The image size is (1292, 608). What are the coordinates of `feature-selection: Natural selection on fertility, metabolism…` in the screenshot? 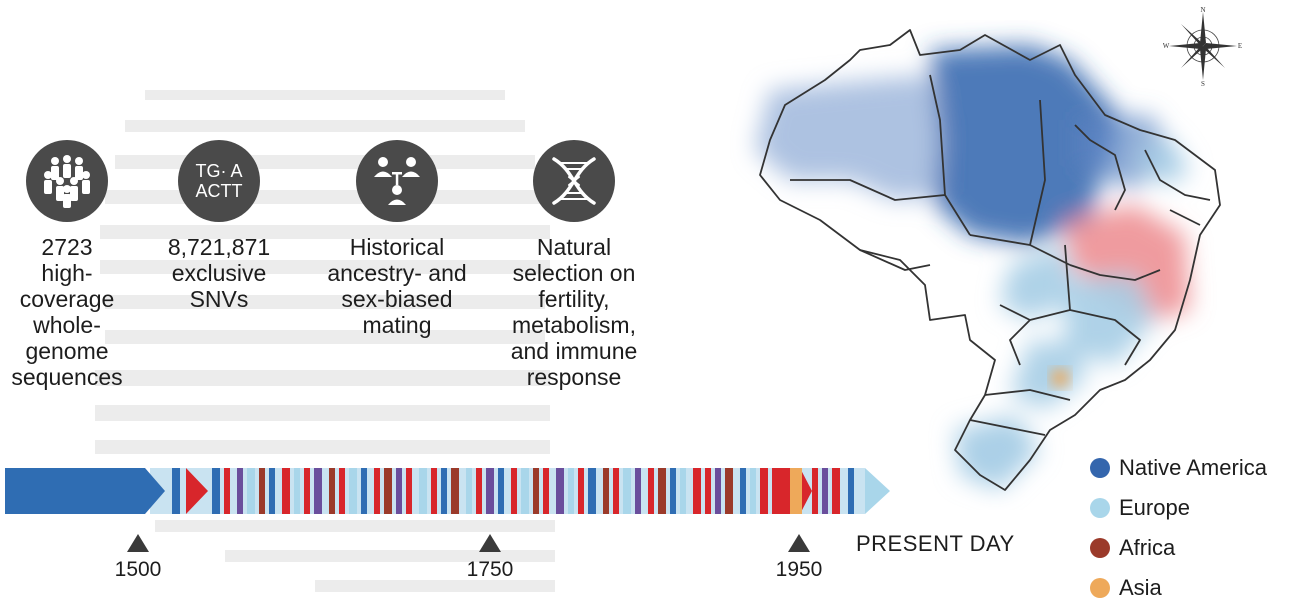 It's located at (574, 265).